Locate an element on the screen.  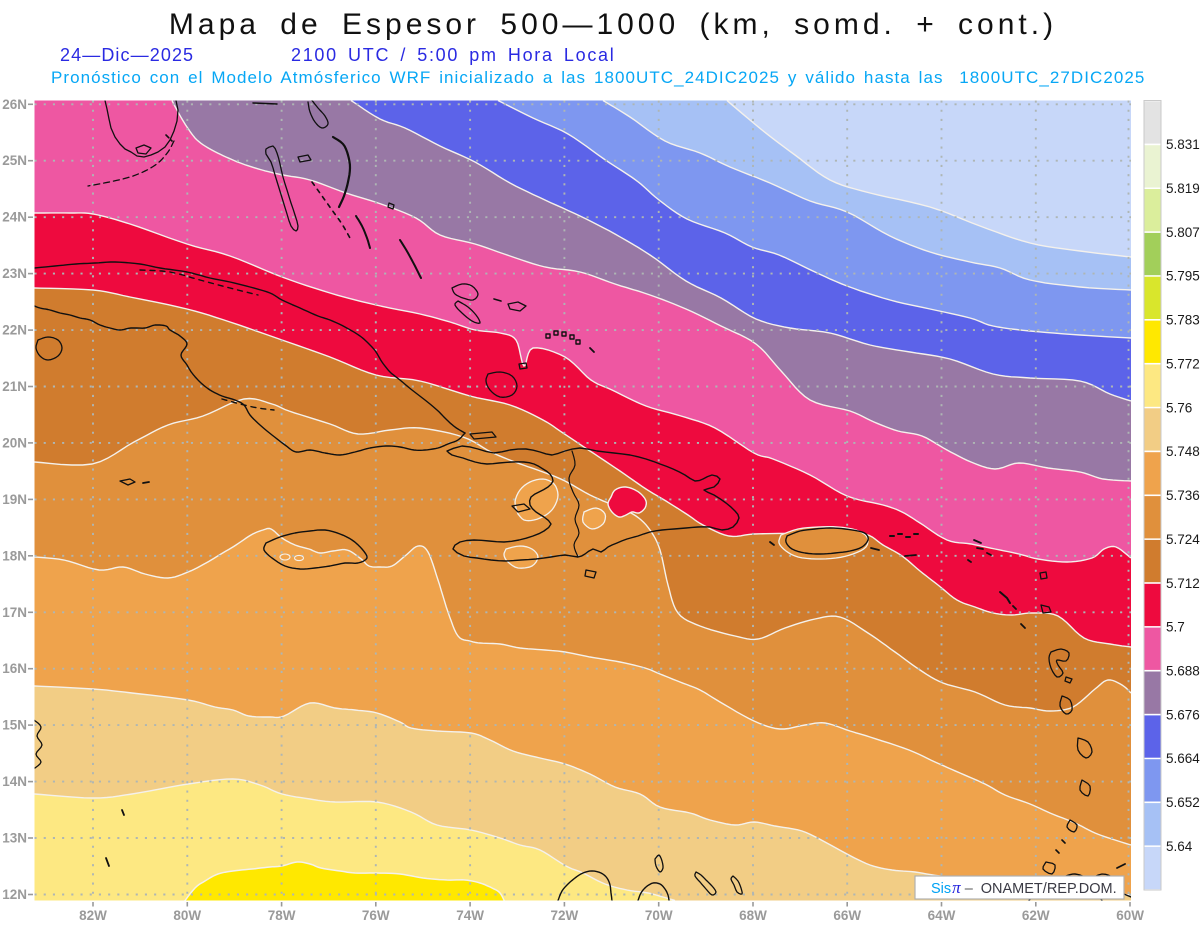
svg-text: 25N is located at coordinates (14, 160).